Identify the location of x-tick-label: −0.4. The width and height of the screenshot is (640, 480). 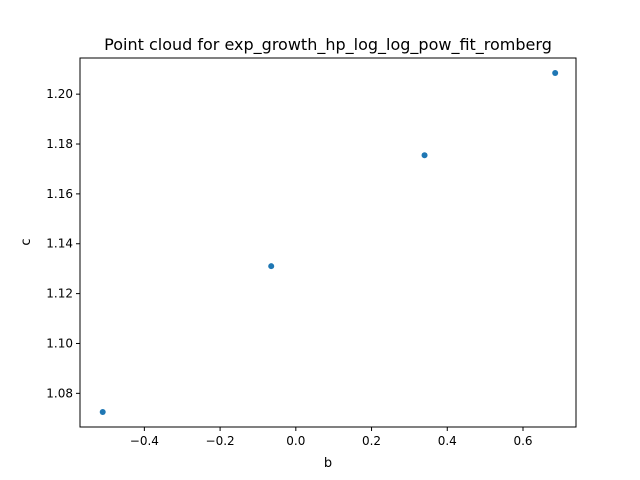
(144, 441).